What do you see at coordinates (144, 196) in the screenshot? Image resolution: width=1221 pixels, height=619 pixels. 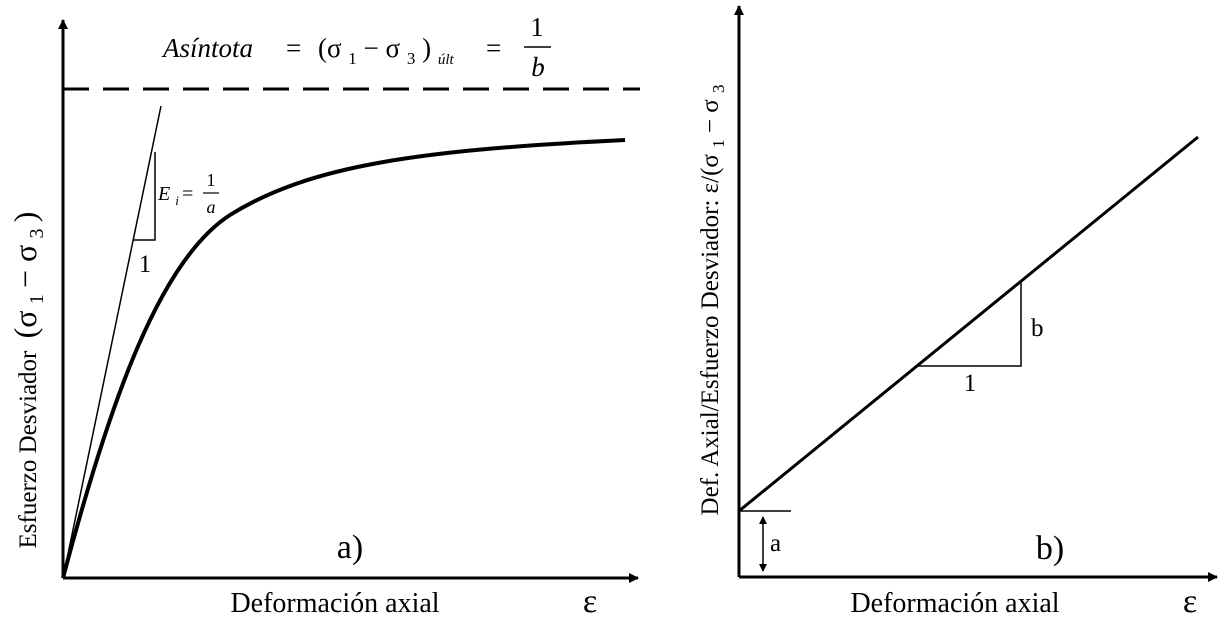 I see `panel-a-slope-triangle` at bounding box center [144, 196].